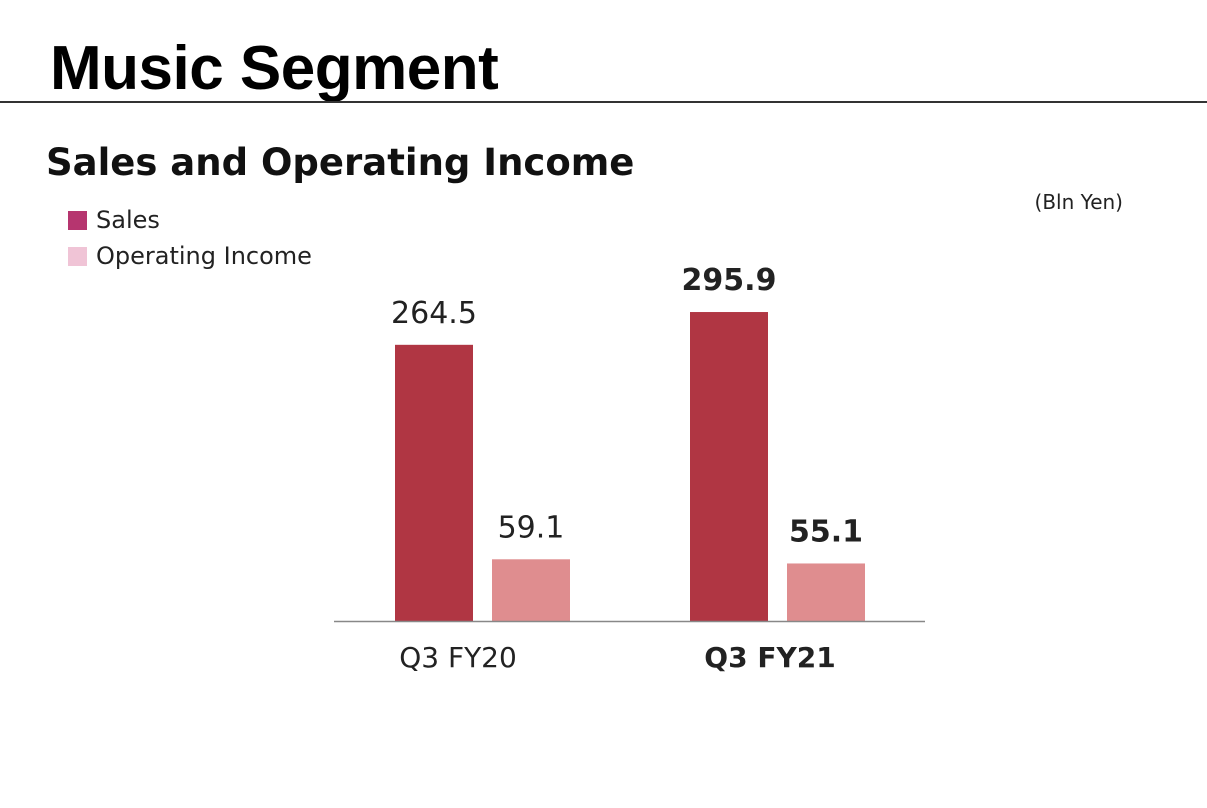 The height and width of the screenshot is (808, 1207). Describe the element at coordinates (340, 162) in the screenshot. I see `chart-heading: Sales and Operating Income` at that location.